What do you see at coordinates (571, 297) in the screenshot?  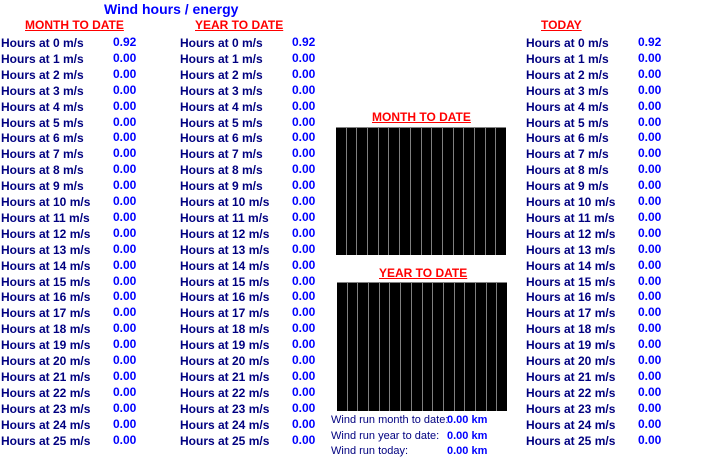 I see `today-row-label: Hours at 16 m/s` at bounding box center [571, 297].